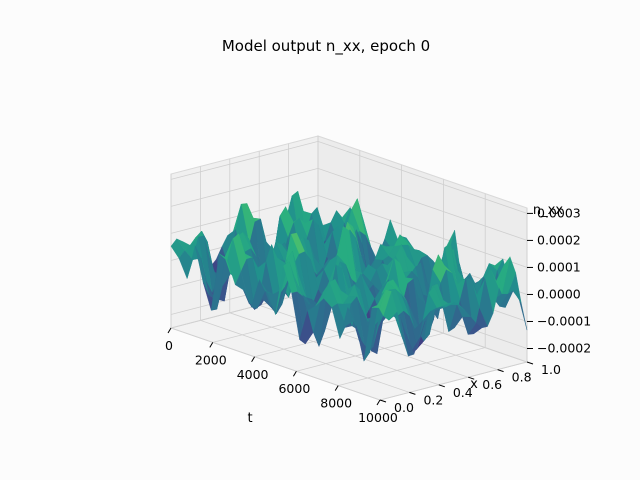 This screenshot has width=640, height=480. Describe the element at coordinates (548, 210) in the screenshot. I see `z-axis-label: n_xx` at that location.